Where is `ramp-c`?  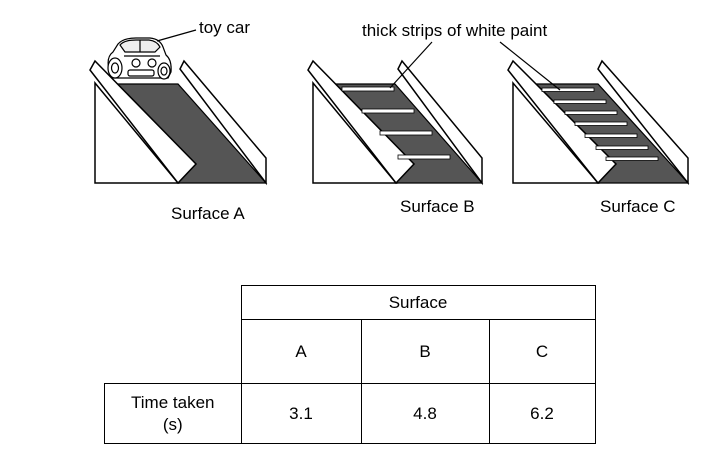 ramp-c is located at coordinates (598, 122).